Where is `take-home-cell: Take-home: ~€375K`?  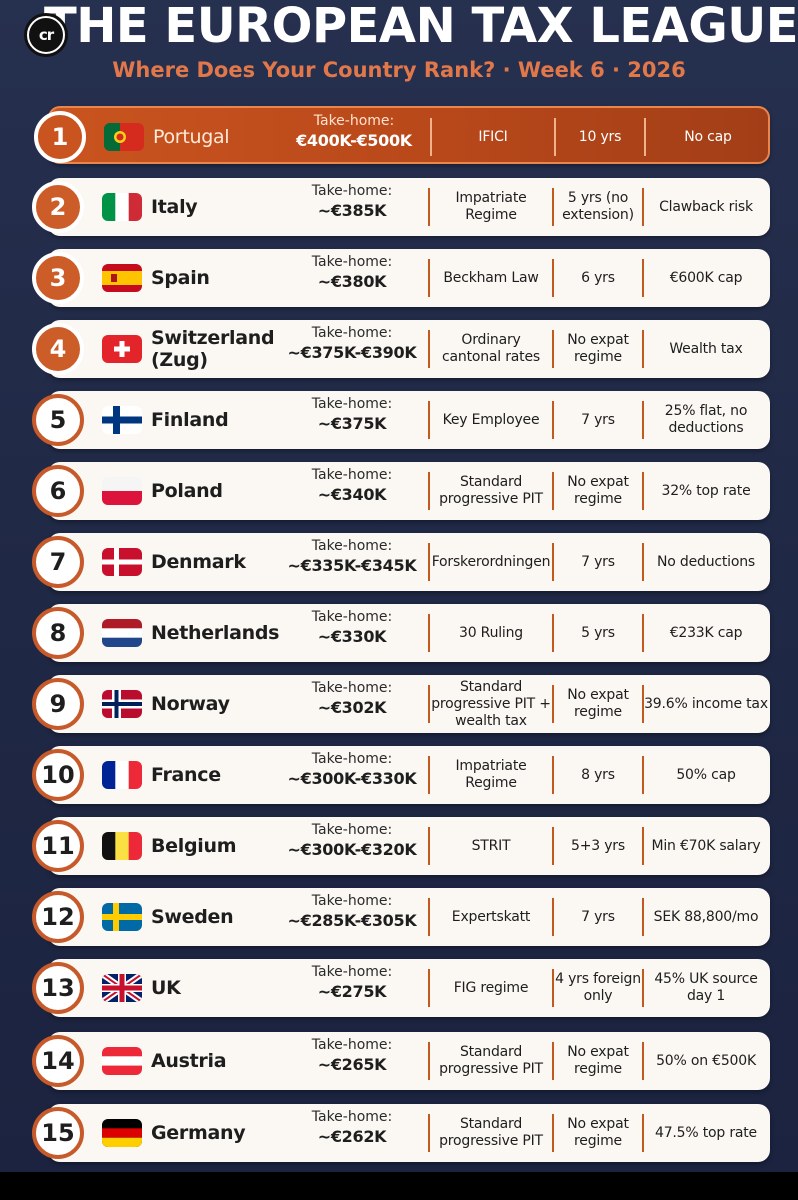
take-home-cell: Take-home: ~€375K is located at coordinates (352, 415).